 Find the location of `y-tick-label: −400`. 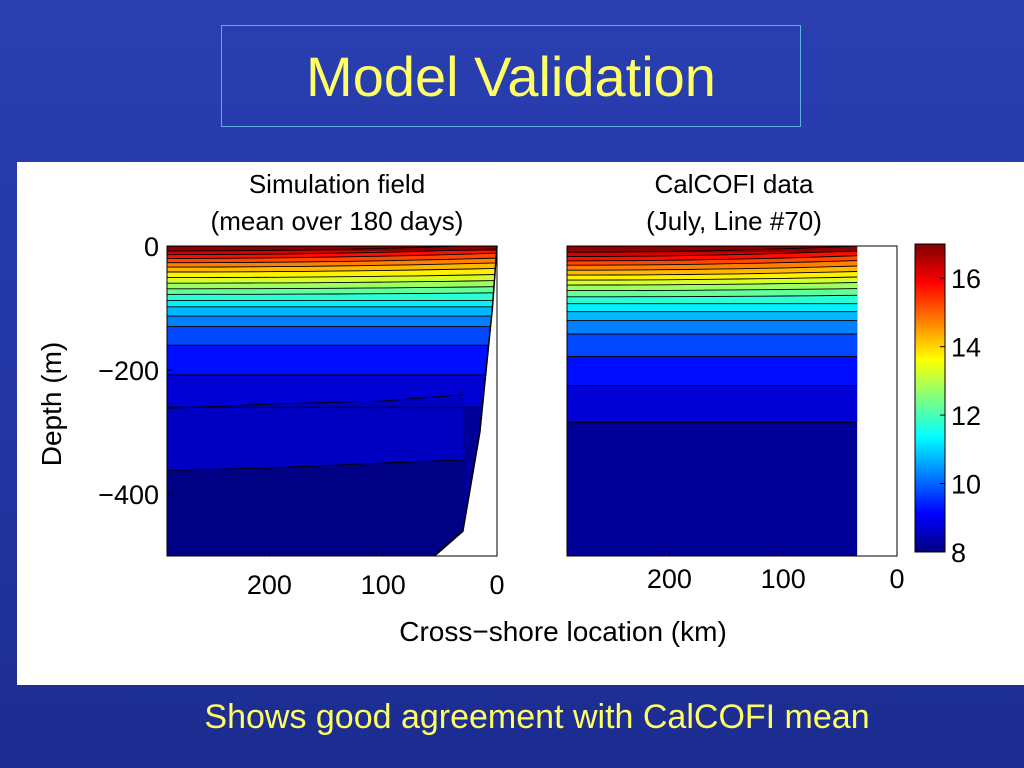

y-tick-label: −400 is located at coordinates (128, 495).